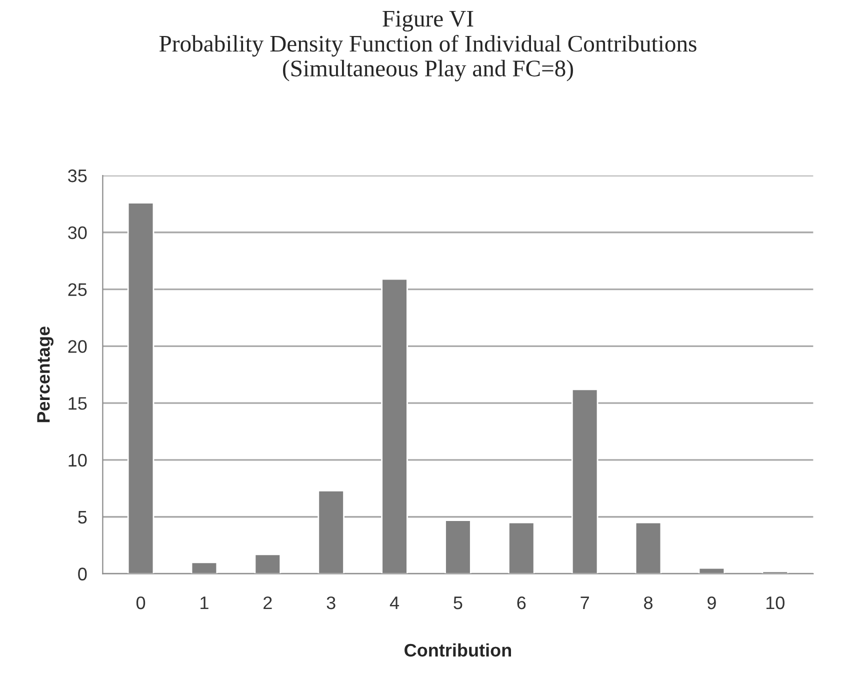 The image size is (856, 675). Describe the element at coordinates (77, 233) in the screenshot. I see `y-tick-label: 30` at that location.